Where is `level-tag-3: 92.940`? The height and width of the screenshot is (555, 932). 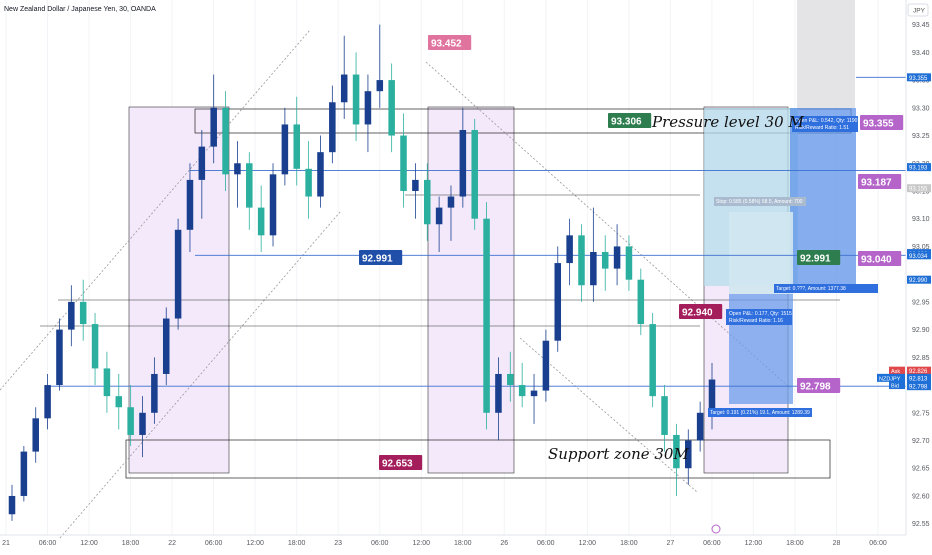 level-tag-3: 92.940 is located at coordinates (701, 311).